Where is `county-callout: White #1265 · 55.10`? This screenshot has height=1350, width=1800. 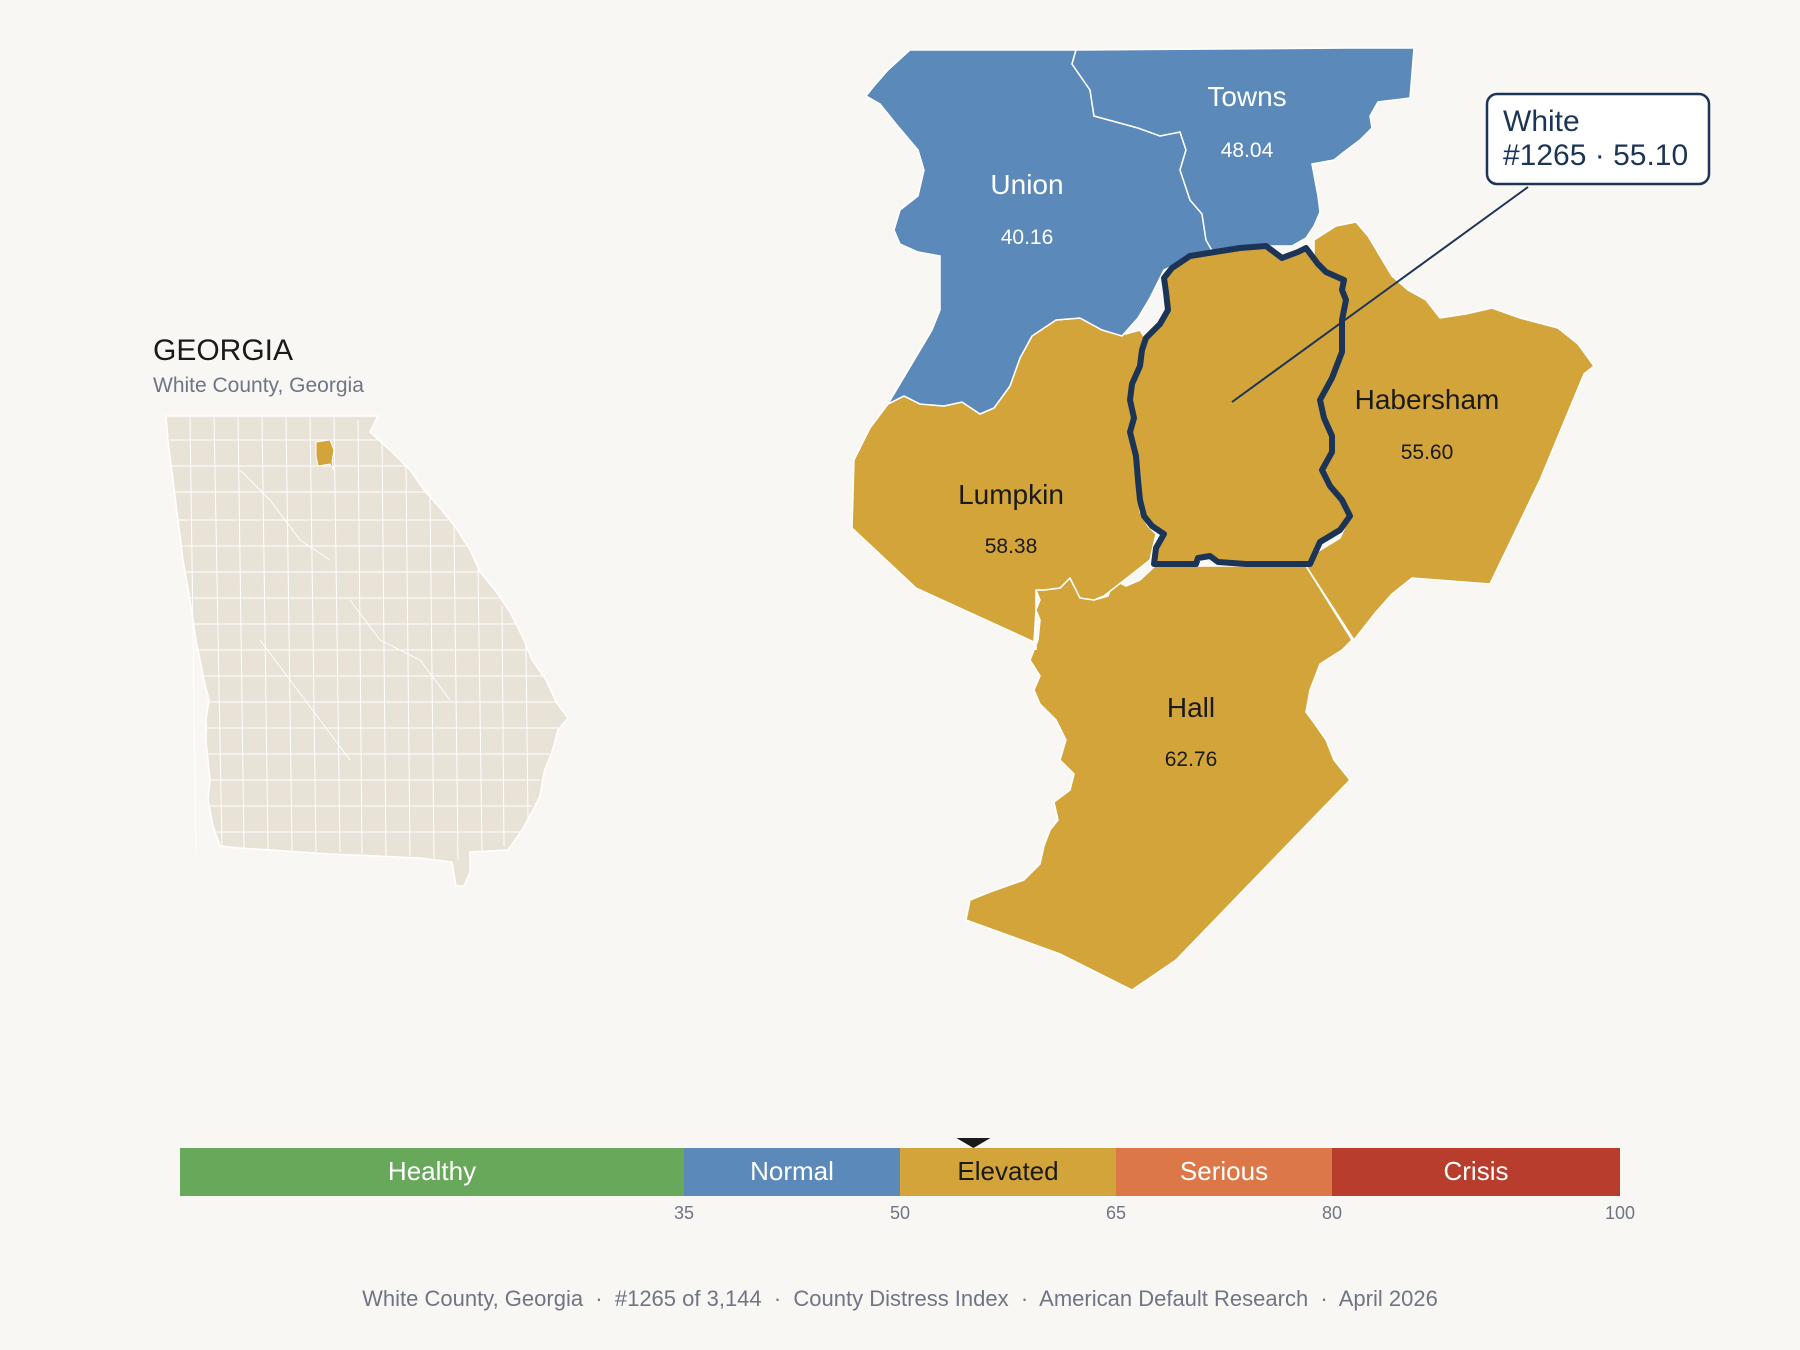
county-callout: White #1265 · 55.10 is located at coordinates (1471, 247).